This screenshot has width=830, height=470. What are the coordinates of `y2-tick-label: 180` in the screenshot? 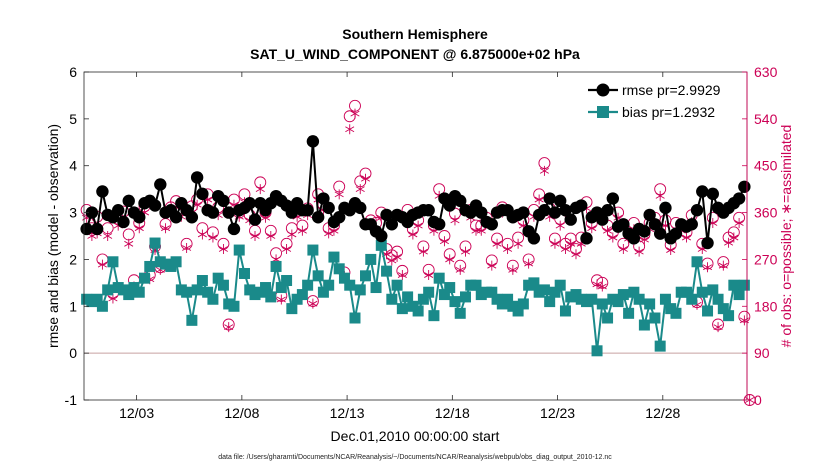 It's located at (766, 306).